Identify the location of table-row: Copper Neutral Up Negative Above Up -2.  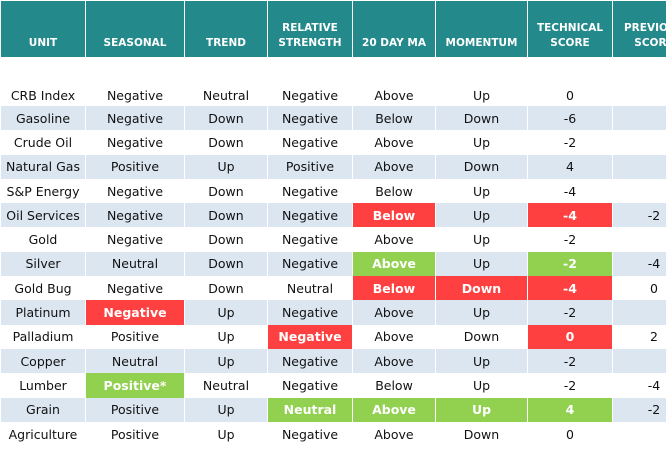
(333, 361).